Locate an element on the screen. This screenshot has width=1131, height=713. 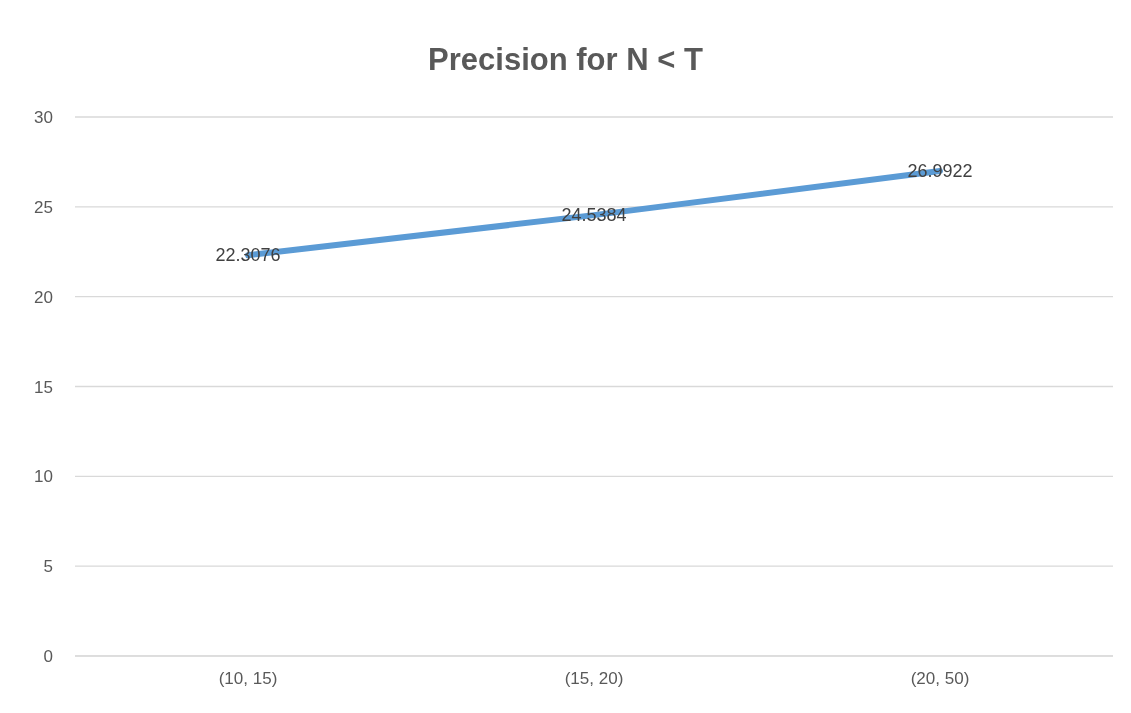
data-label: 22.3076 is located at coordinates (248, 255).